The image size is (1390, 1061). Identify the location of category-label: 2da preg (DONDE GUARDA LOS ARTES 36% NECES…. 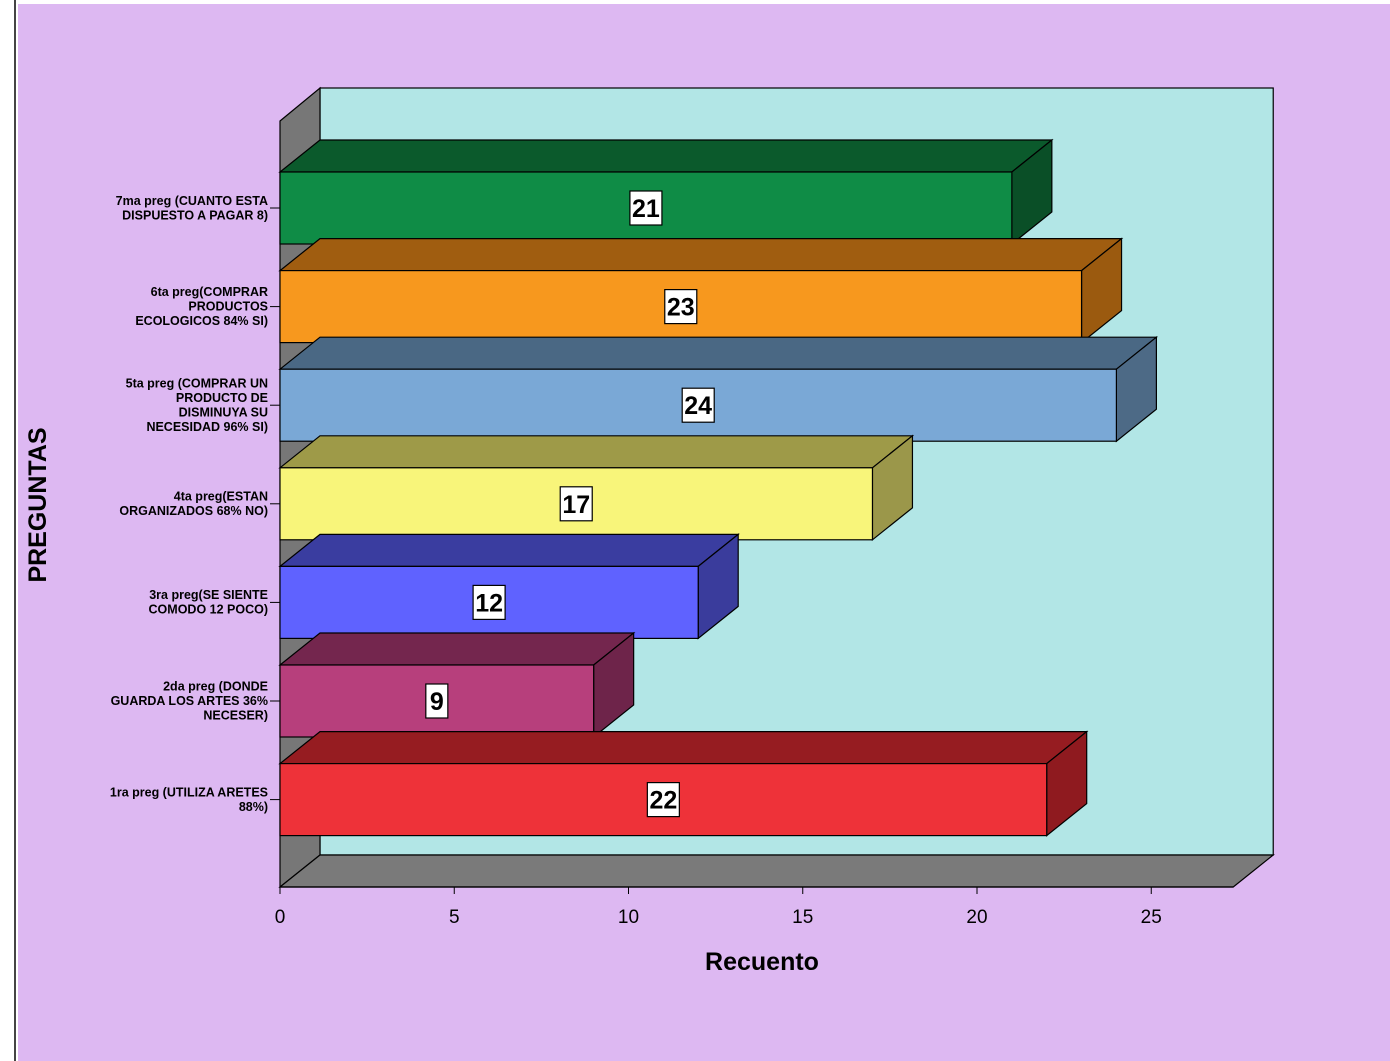
(189, 701).